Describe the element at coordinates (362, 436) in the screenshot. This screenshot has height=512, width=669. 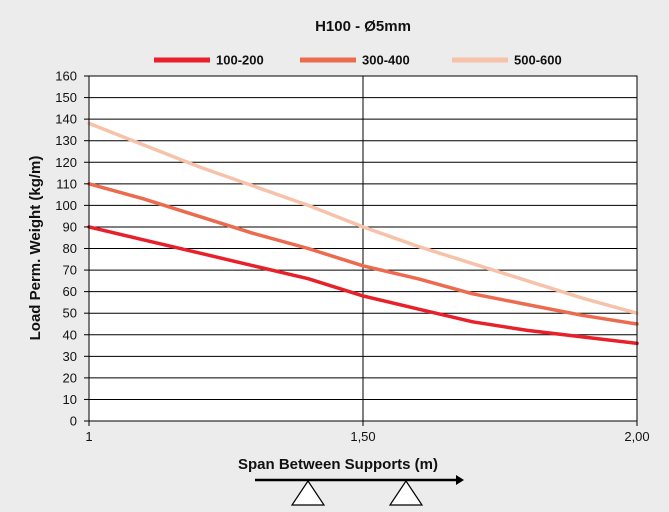
I see `x-tick-label: 1,50` at that location.